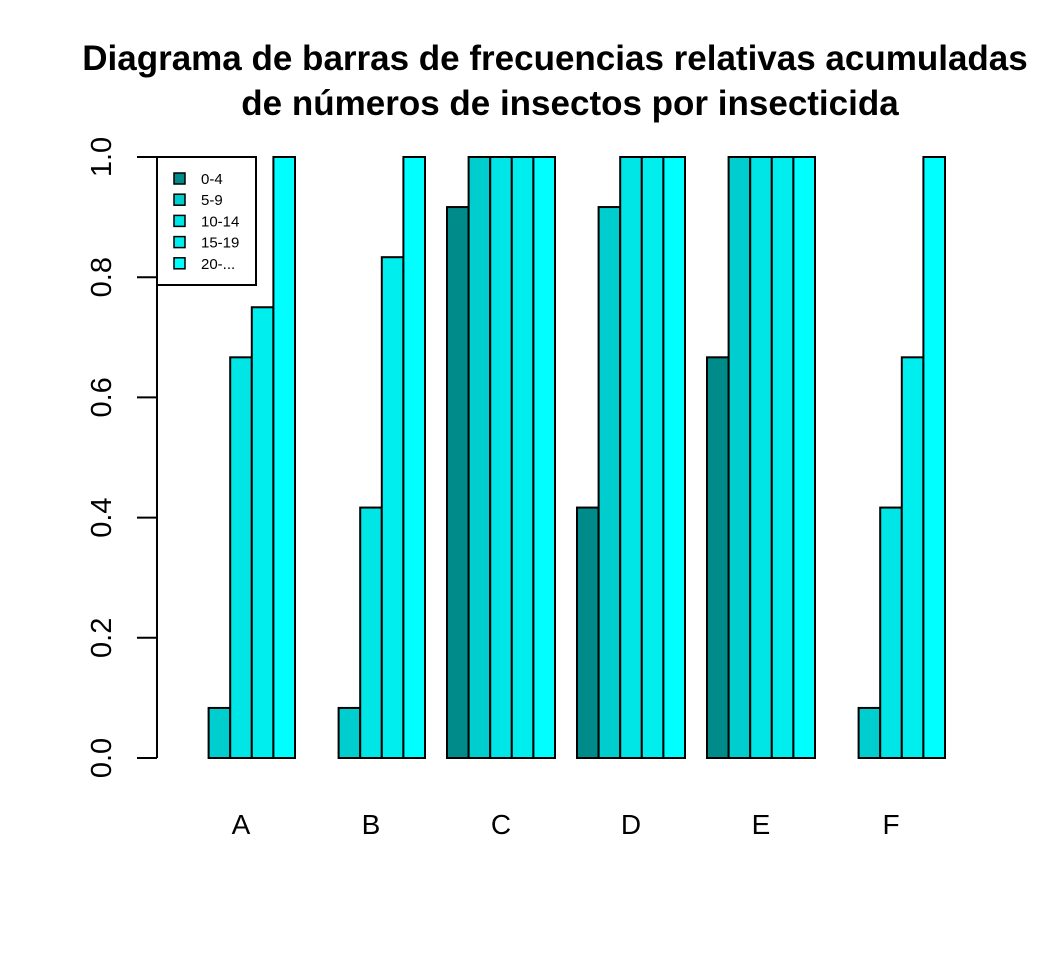 Image resolution: width=1056 pixels, height=960 pixels. What do you see at coordinates (102, 638) in the screenshot?
I see `y-tick-label: 0.2` at bounding box center [102, 638].